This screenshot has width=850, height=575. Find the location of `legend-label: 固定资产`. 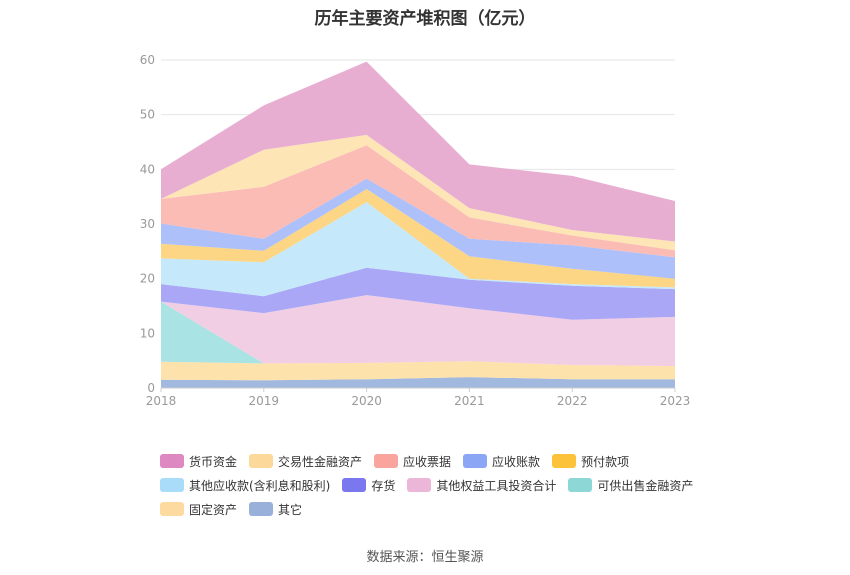

legend-label: 固定资产 is located at coordinates (213, 509).